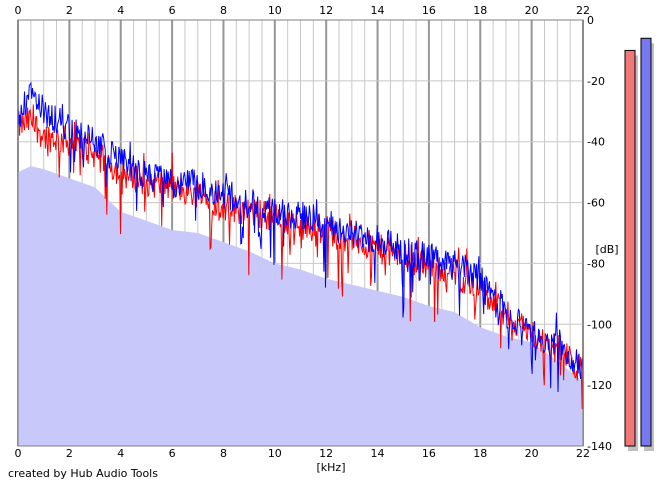 This screenshot has width=665, height=486. Describe the element at coordinates (646, 242) in the screenshot. I see `level-meter-right` at that location.